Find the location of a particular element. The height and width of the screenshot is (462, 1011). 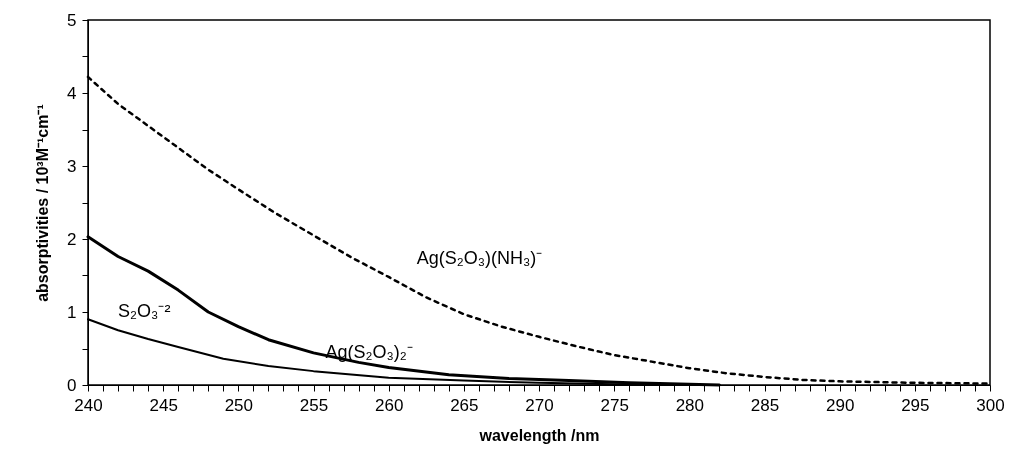

x-tick-label: 250 is located at coordinates (239, 405).